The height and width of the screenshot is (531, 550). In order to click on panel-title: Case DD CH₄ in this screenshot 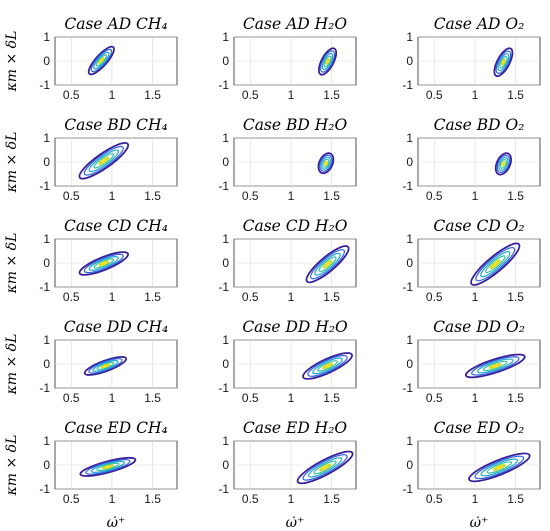, I will do `click(116, 327)`.